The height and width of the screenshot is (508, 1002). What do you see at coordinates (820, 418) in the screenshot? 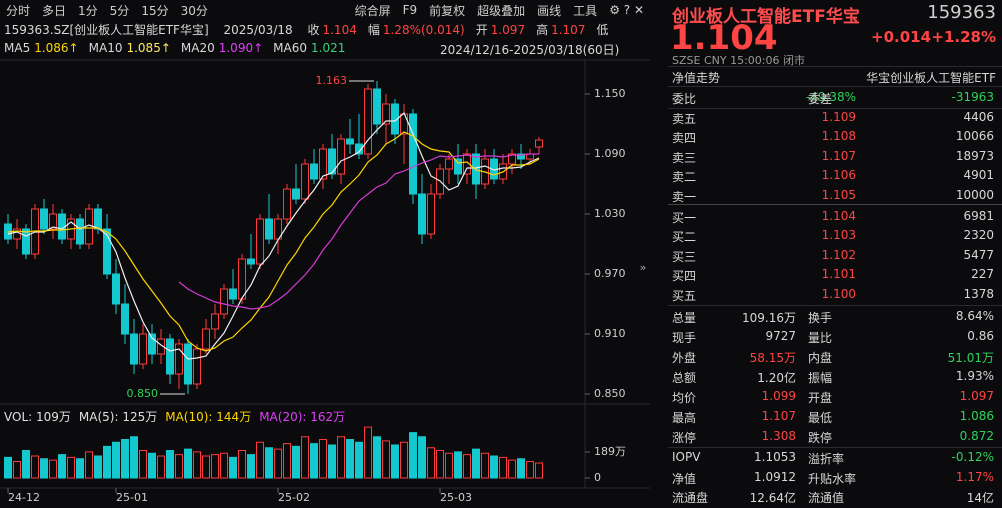
I see `stat-label: 最低` at bounding box center [820, 418].